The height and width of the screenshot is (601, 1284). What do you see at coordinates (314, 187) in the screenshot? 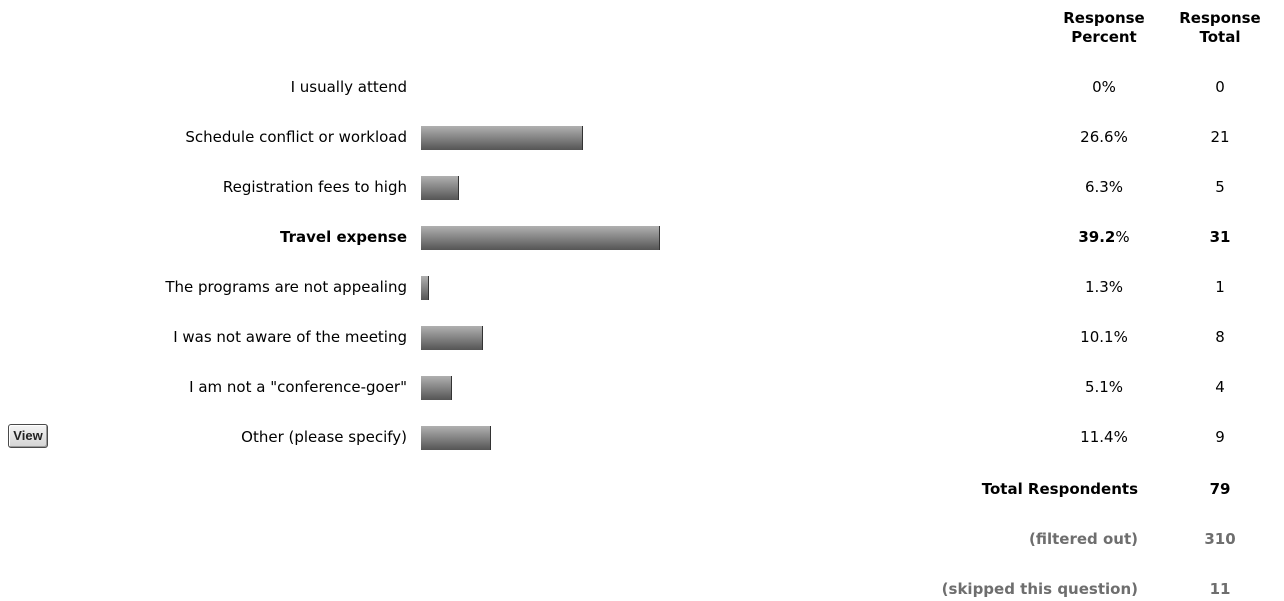
I see `row-label: Registration fees to high` at bounding box center [314, 187].